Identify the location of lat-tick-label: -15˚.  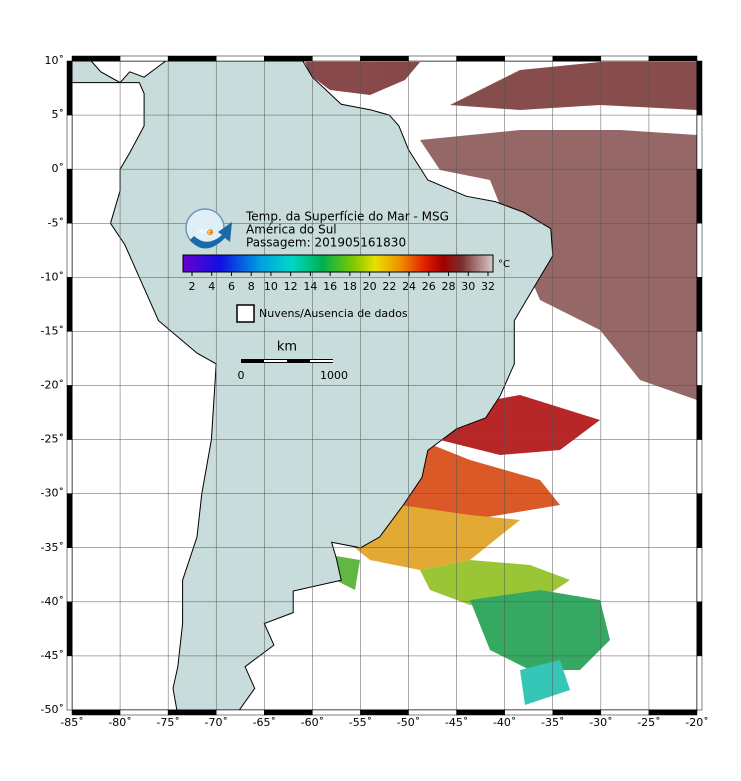
(52, 330).